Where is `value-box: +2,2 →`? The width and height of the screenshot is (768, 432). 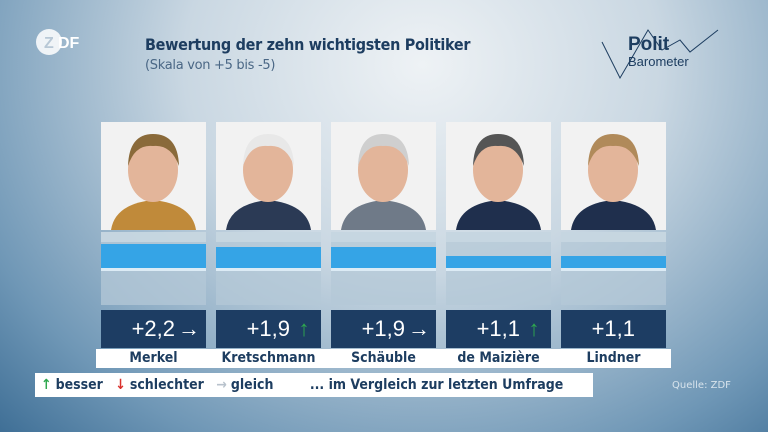 value-box: +2,2 → is located at coordinates (153, 329).